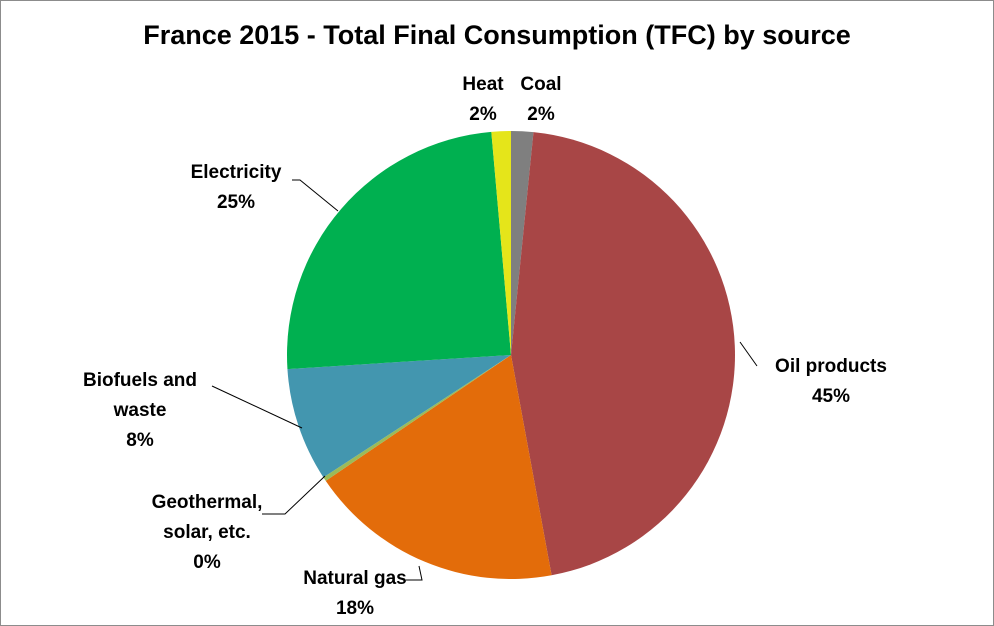 This screenshot has width=994, height=626. I want to click on slice-name-label: Geothermal,, so click(207, 502).